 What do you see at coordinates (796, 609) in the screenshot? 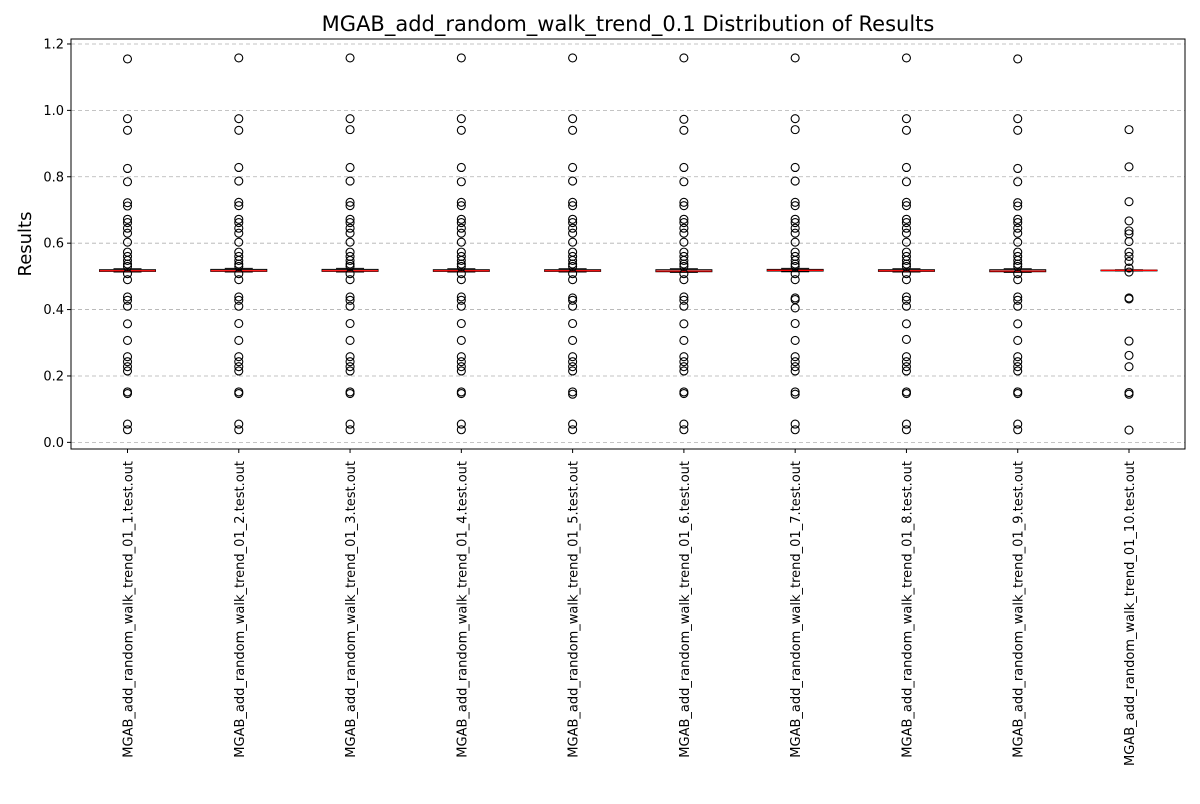
I see `x-tick-label: MGAB_add_random_walk_trend_01_7.test.out` at bounding box center [796, 609].